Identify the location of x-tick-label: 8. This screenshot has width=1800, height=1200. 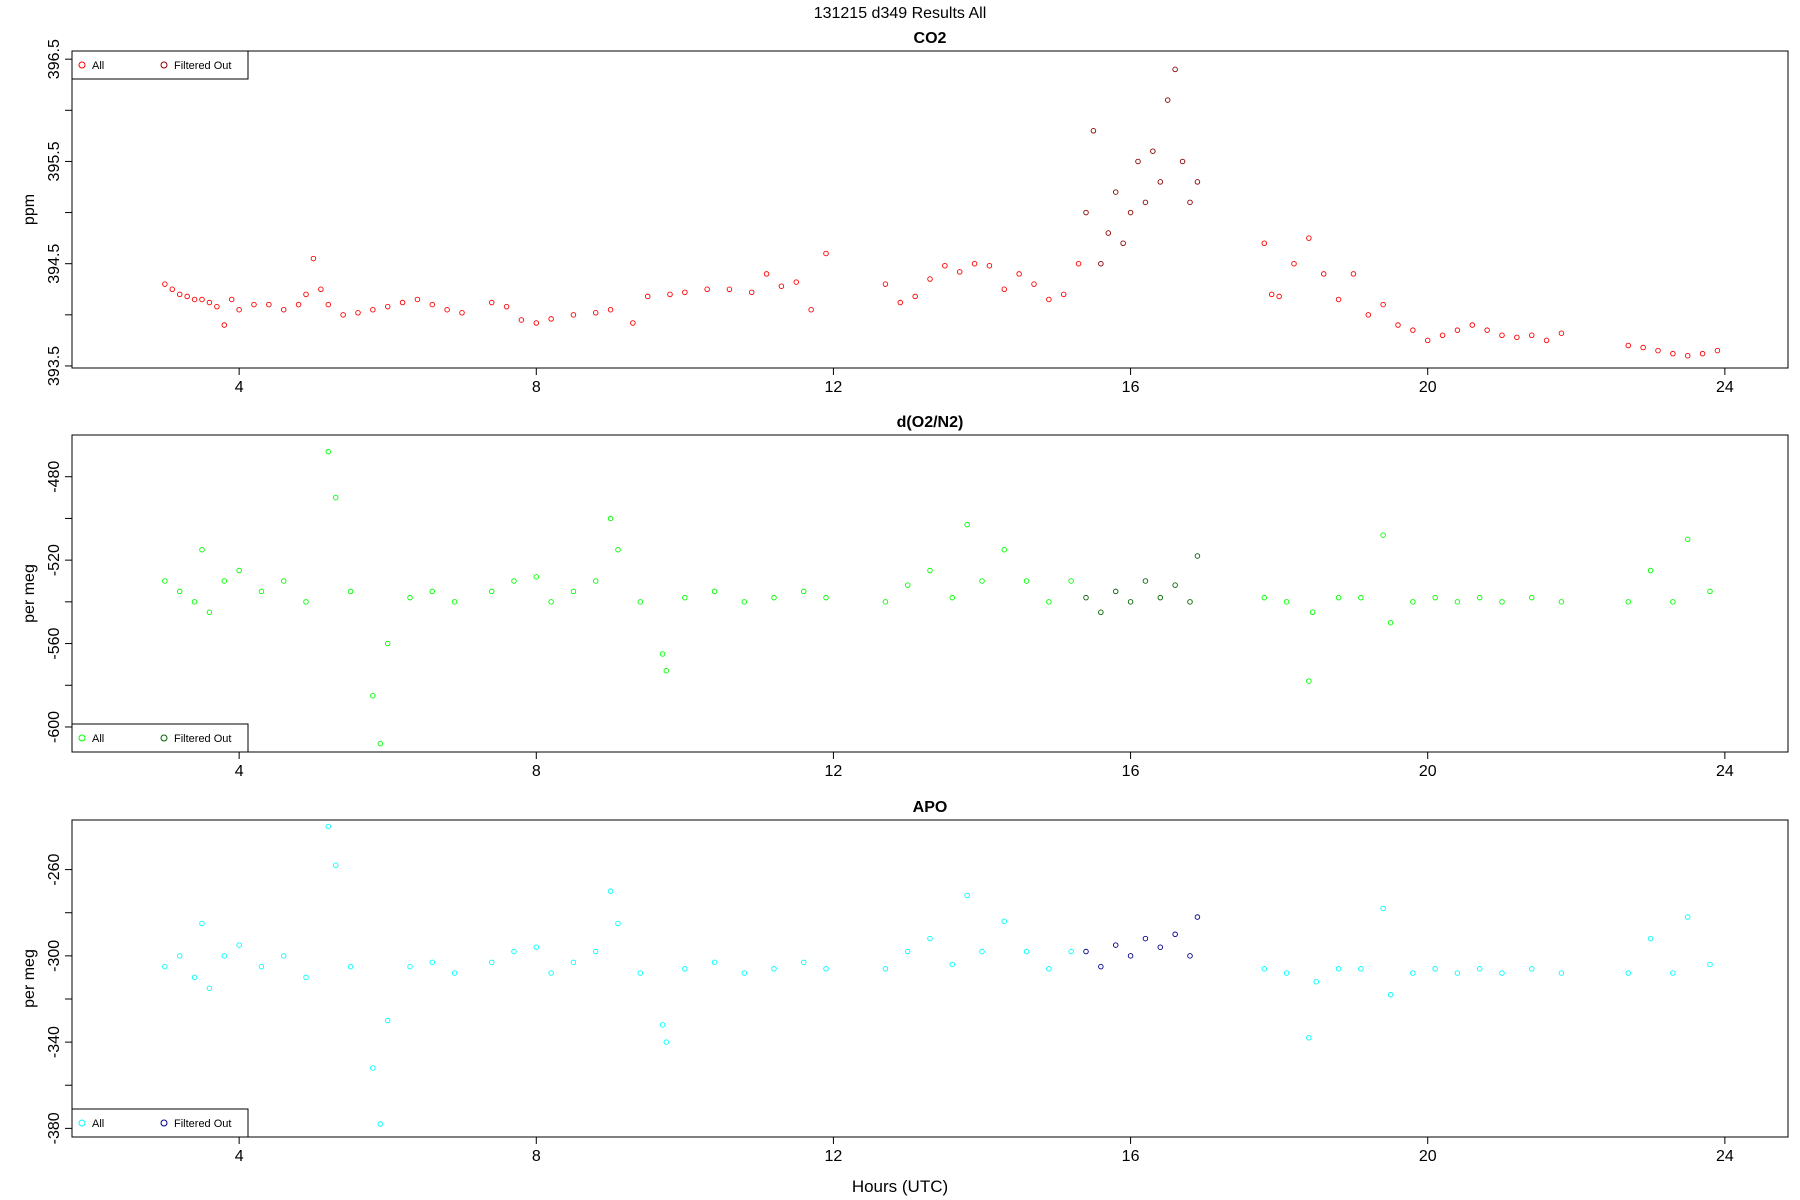
(536, 1156).